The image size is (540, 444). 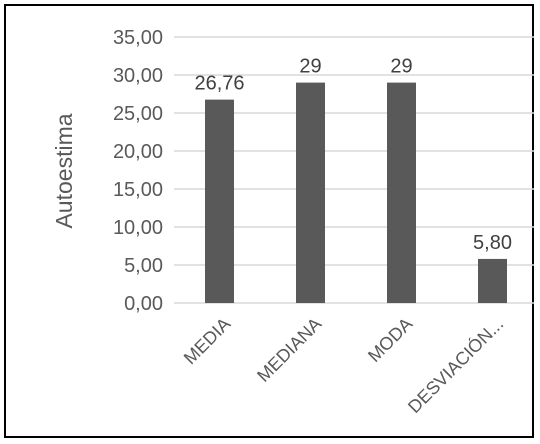 I want to click on y-tick-label: 0,00, so click(x=143, y=304).